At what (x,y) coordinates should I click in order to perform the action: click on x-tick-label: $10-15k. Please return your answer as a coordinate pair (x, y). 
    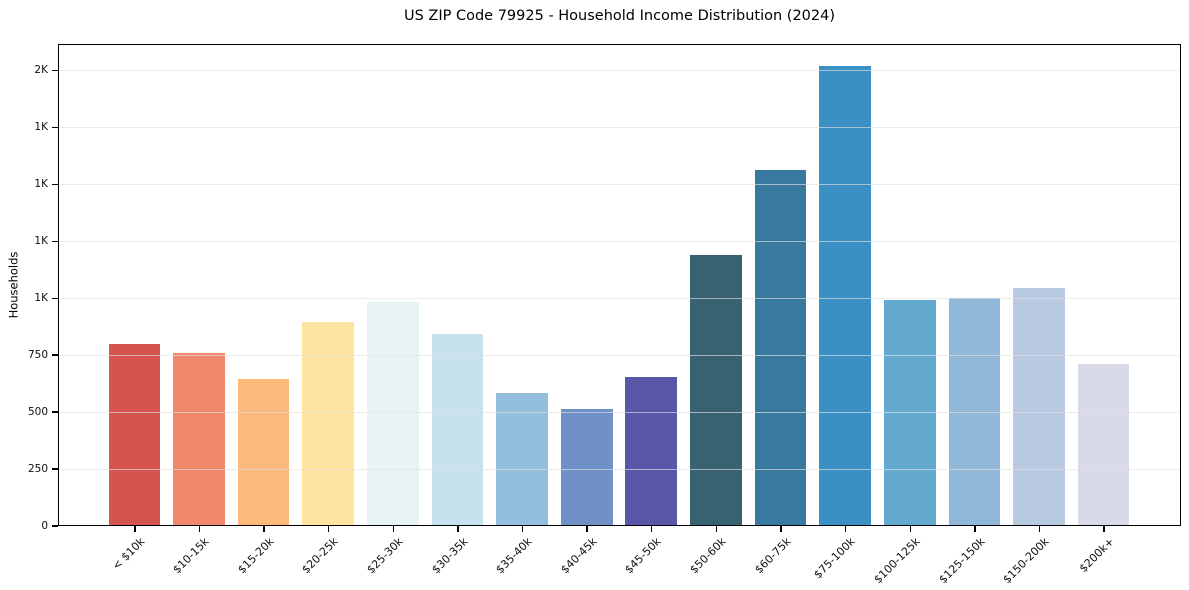
    Looking at the image, I should click on (191, 556).